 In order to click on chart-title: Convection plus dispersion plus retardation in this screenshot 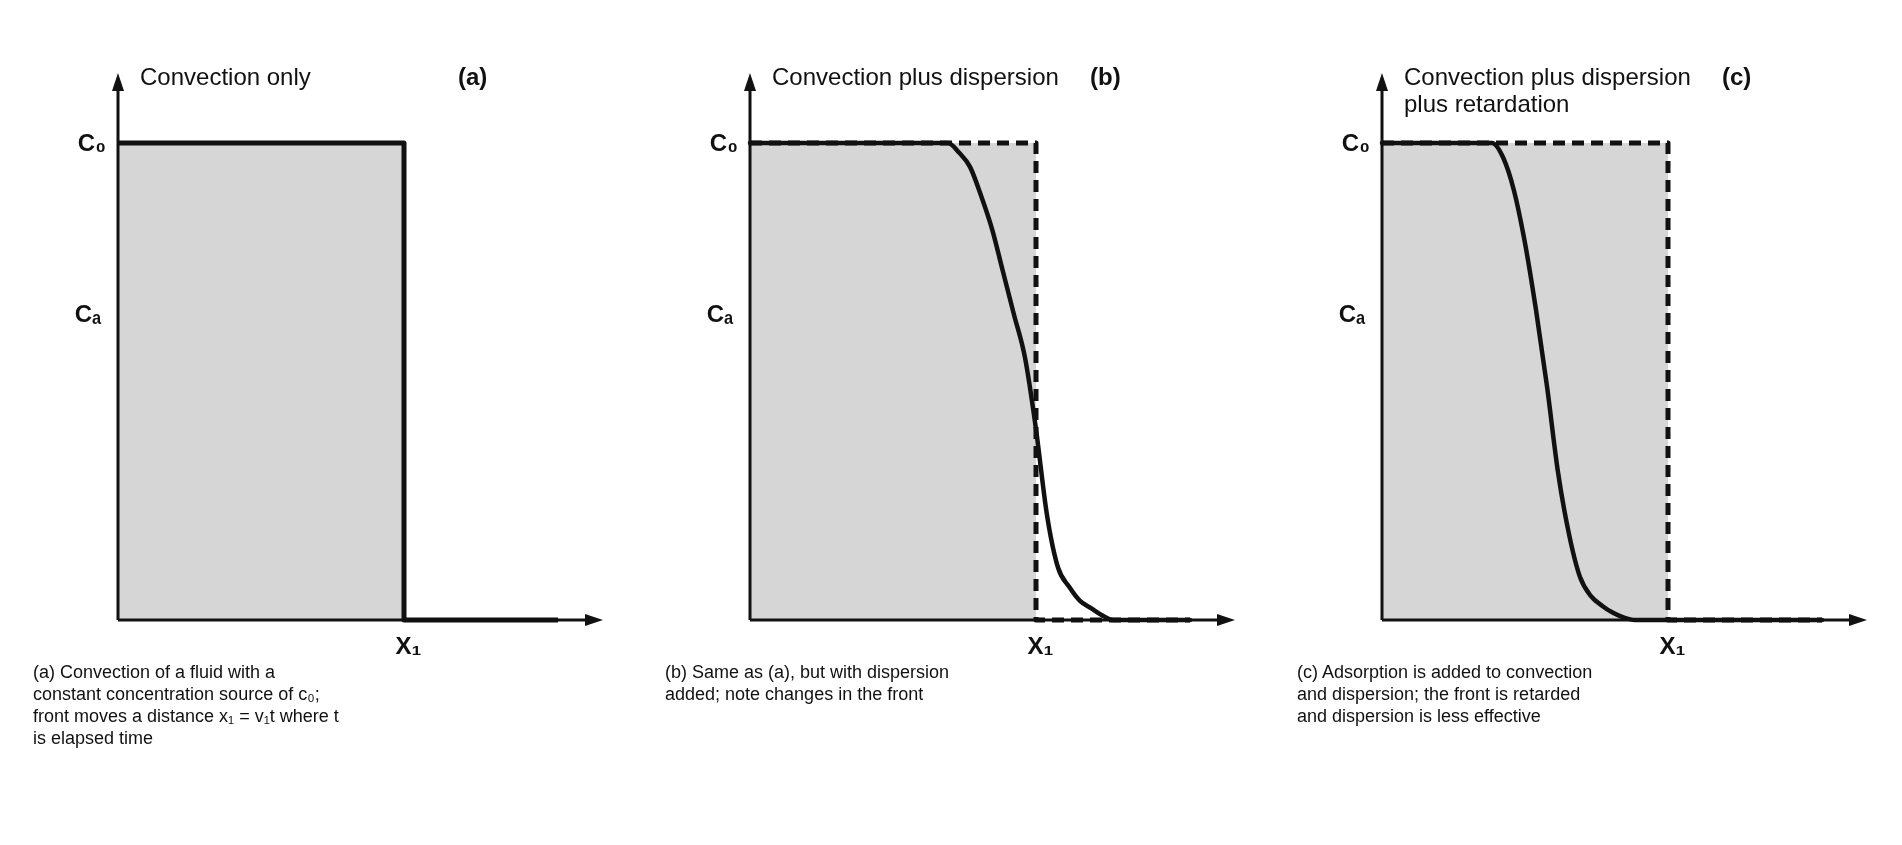, I will do `click(1547, 90)`.